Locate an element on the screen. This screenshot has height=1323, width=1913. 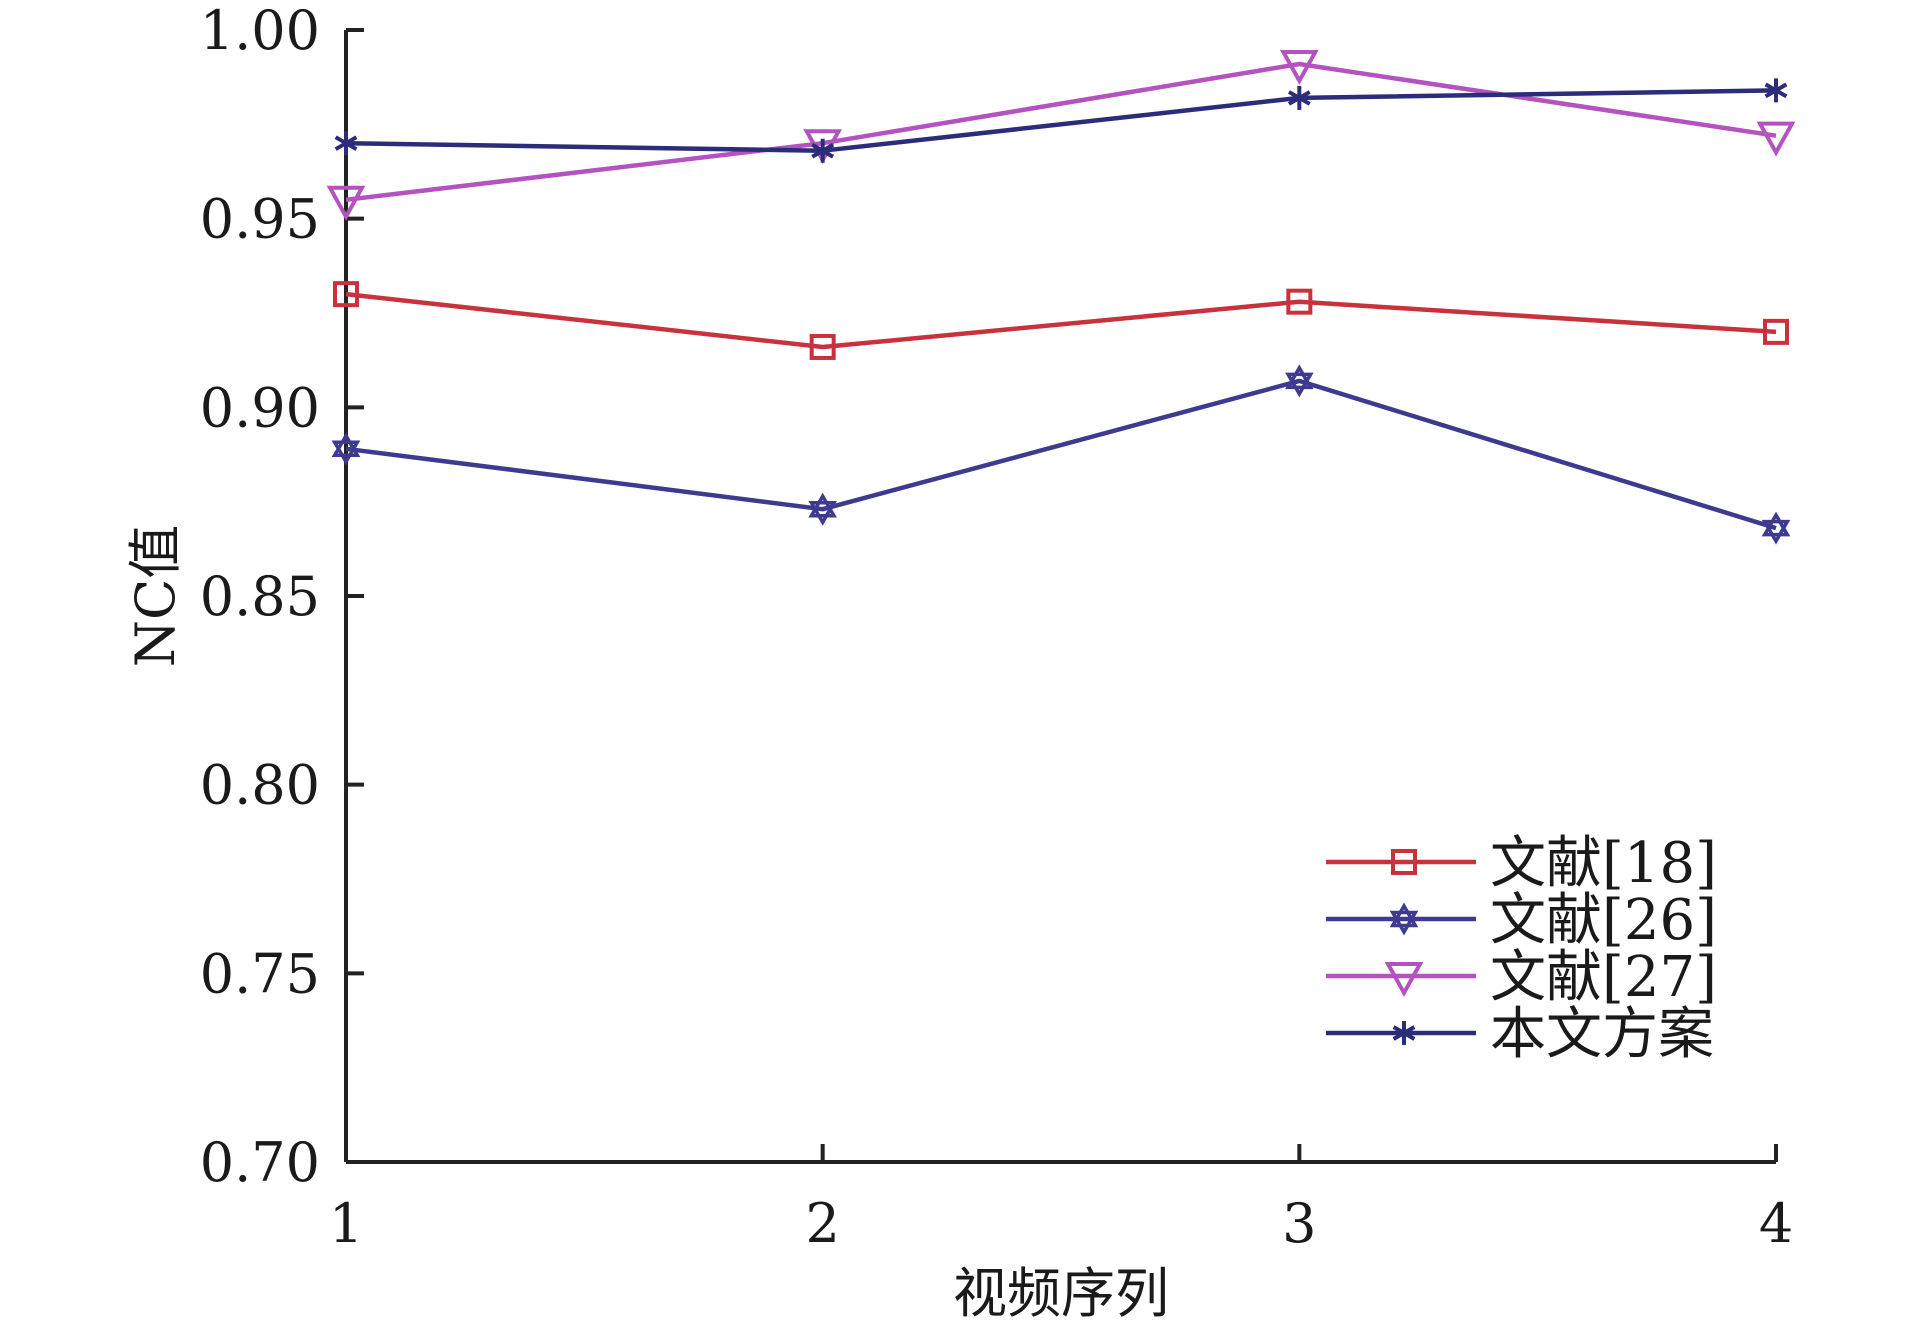
legend-label: 文献[18] is located at coordinates (1603, 863).